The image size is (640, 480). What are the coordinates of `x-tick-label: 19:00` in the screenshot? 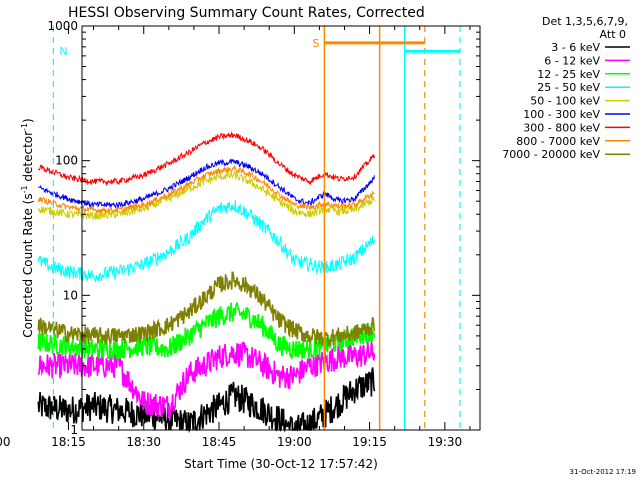 It's located at (294, 442).